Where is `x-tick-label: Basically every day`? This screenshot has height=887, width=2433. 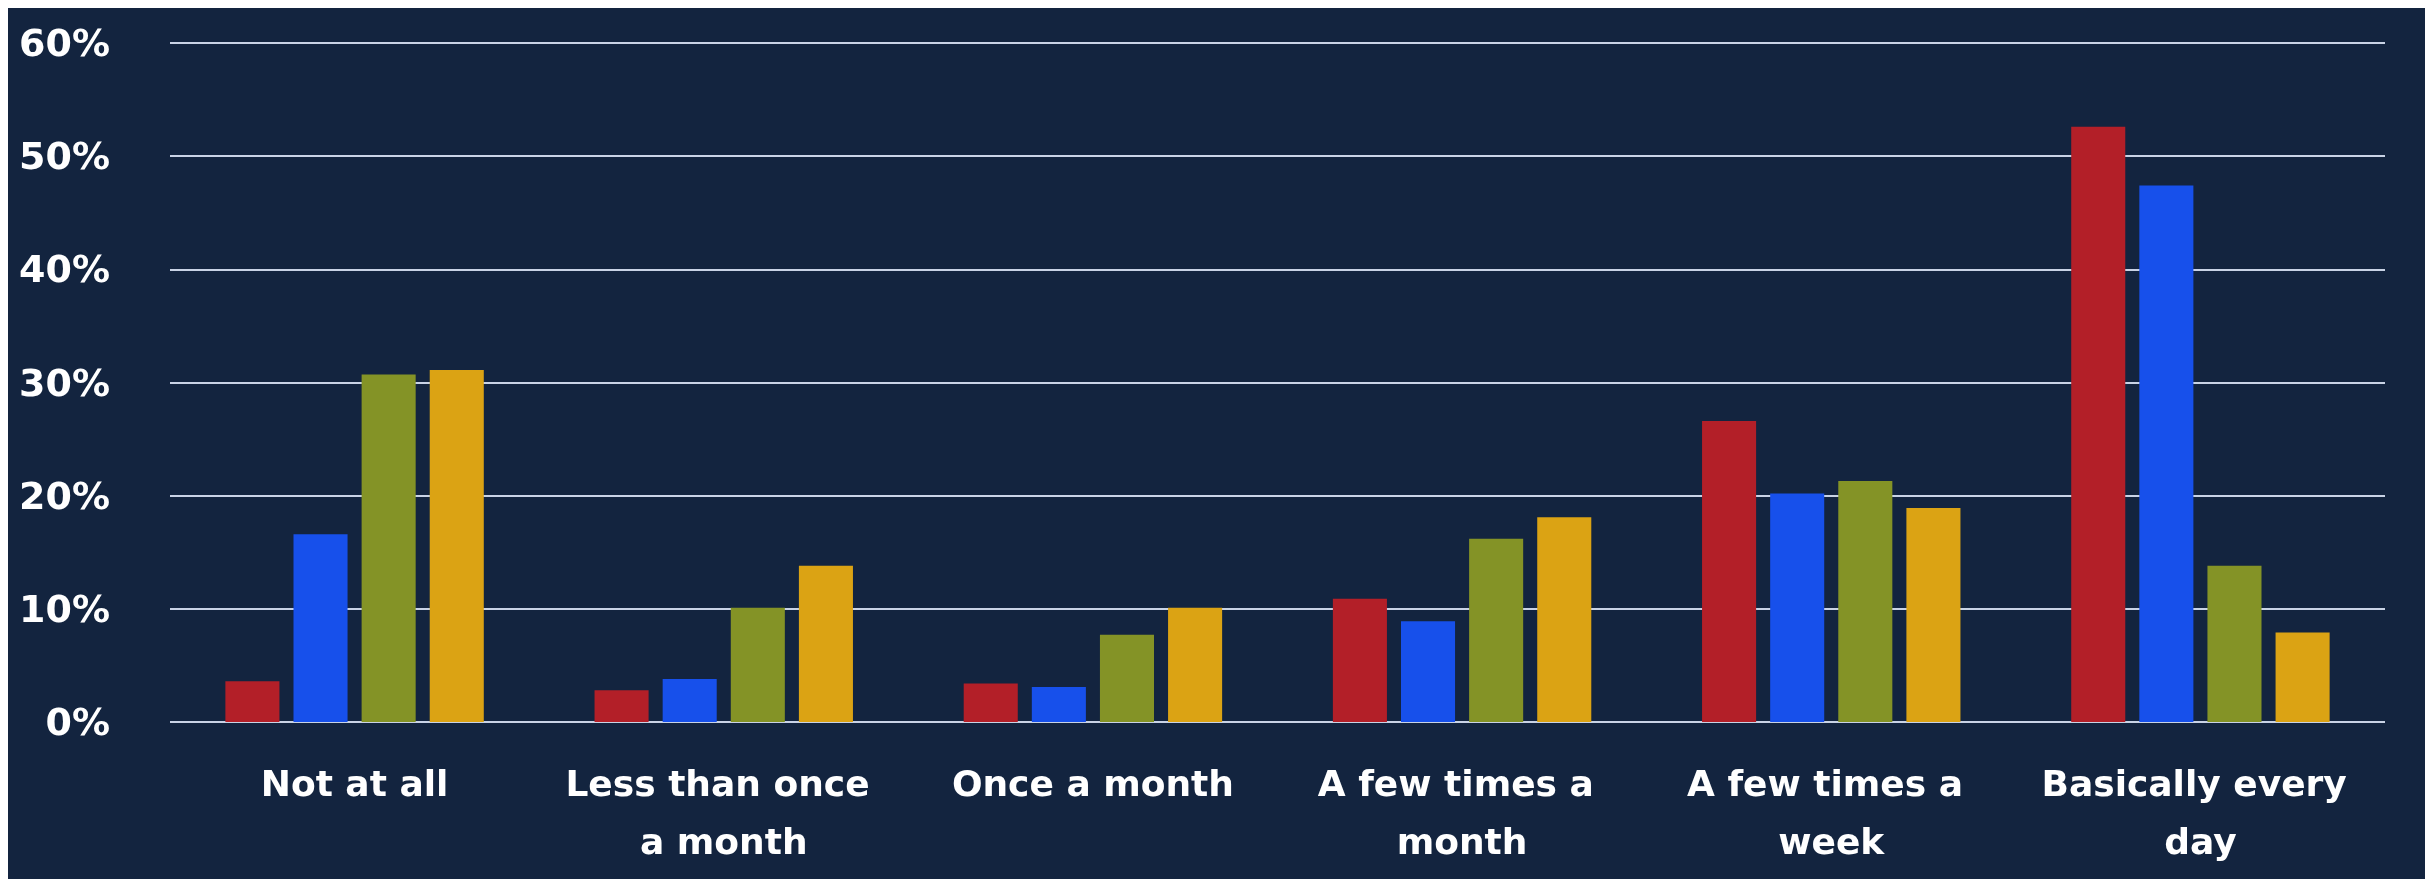 x-tick-label: Basically every day is located at coordinates (2200, 812).